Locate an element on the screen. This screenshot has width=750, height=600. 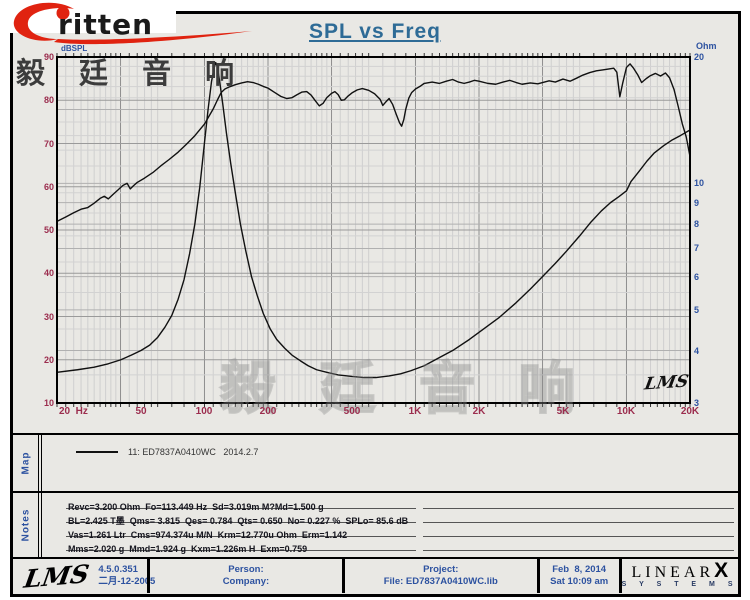
right-axis-tick-20: 20 is located at coordinates (699, 57).